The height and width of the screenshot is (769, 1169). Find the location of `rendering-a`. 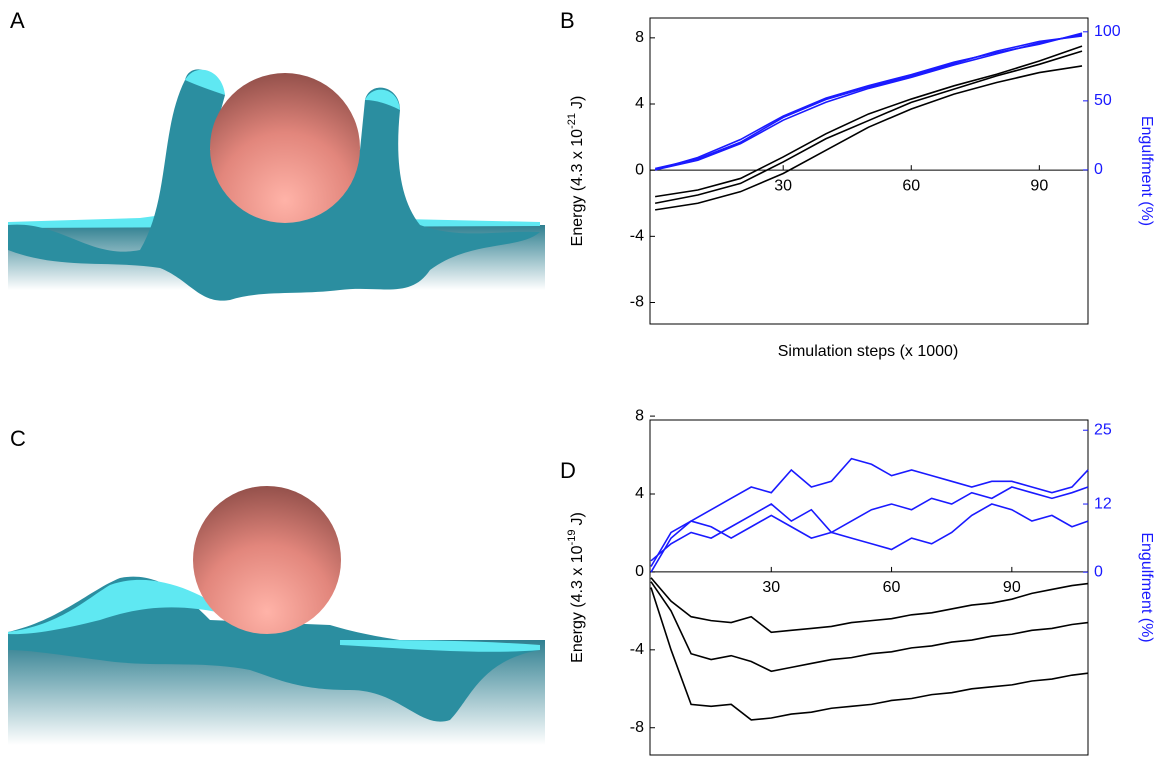

rendering-a is located at coordinates (276, 185).